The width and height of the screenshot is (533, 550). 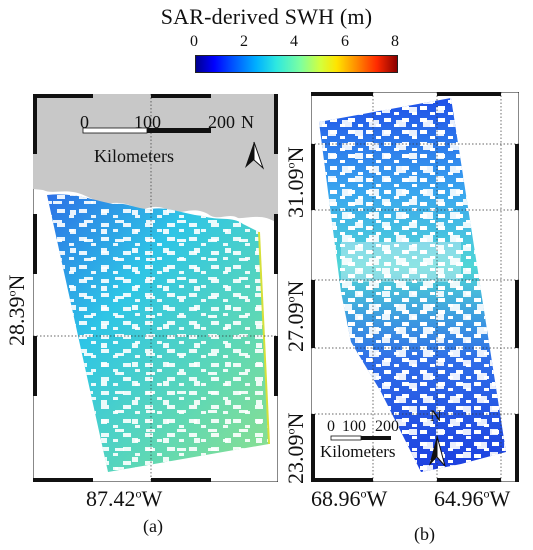 What do you see at coordinates (221, 122) in the screenshot?
I see `scale-tick-a-200: 200` at bounding box center [221, 122].